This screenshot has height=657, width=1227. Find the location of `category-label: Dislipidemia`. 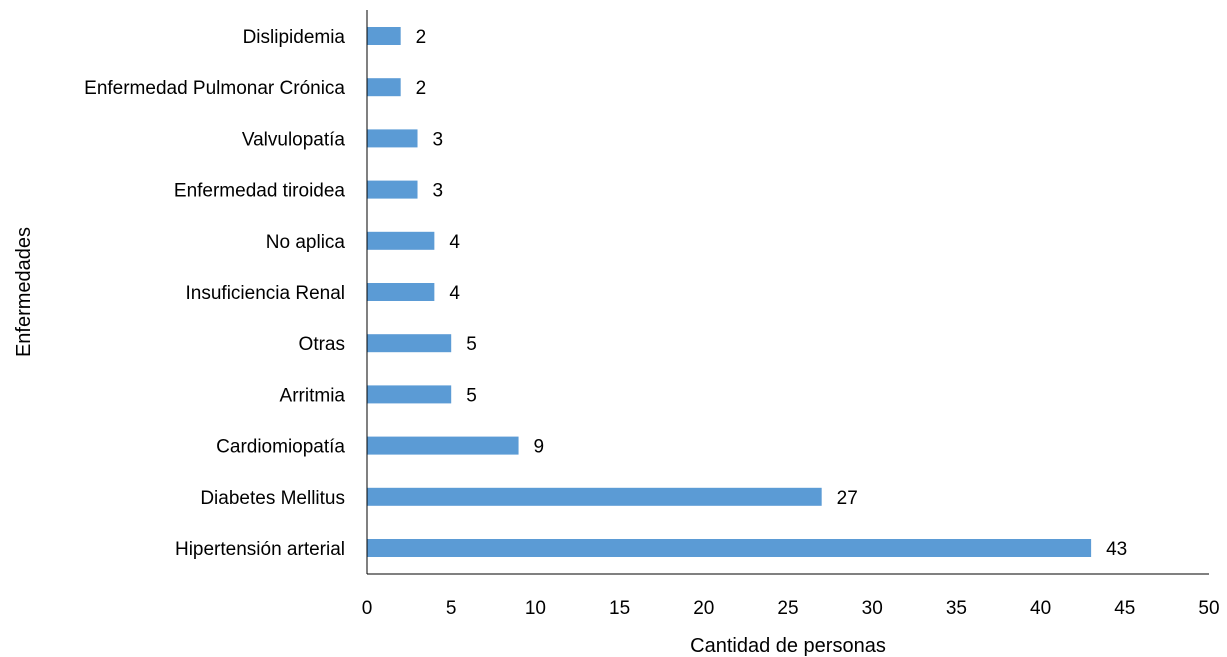

category-label: Dislipidemia is located at coordinates (294, 37).